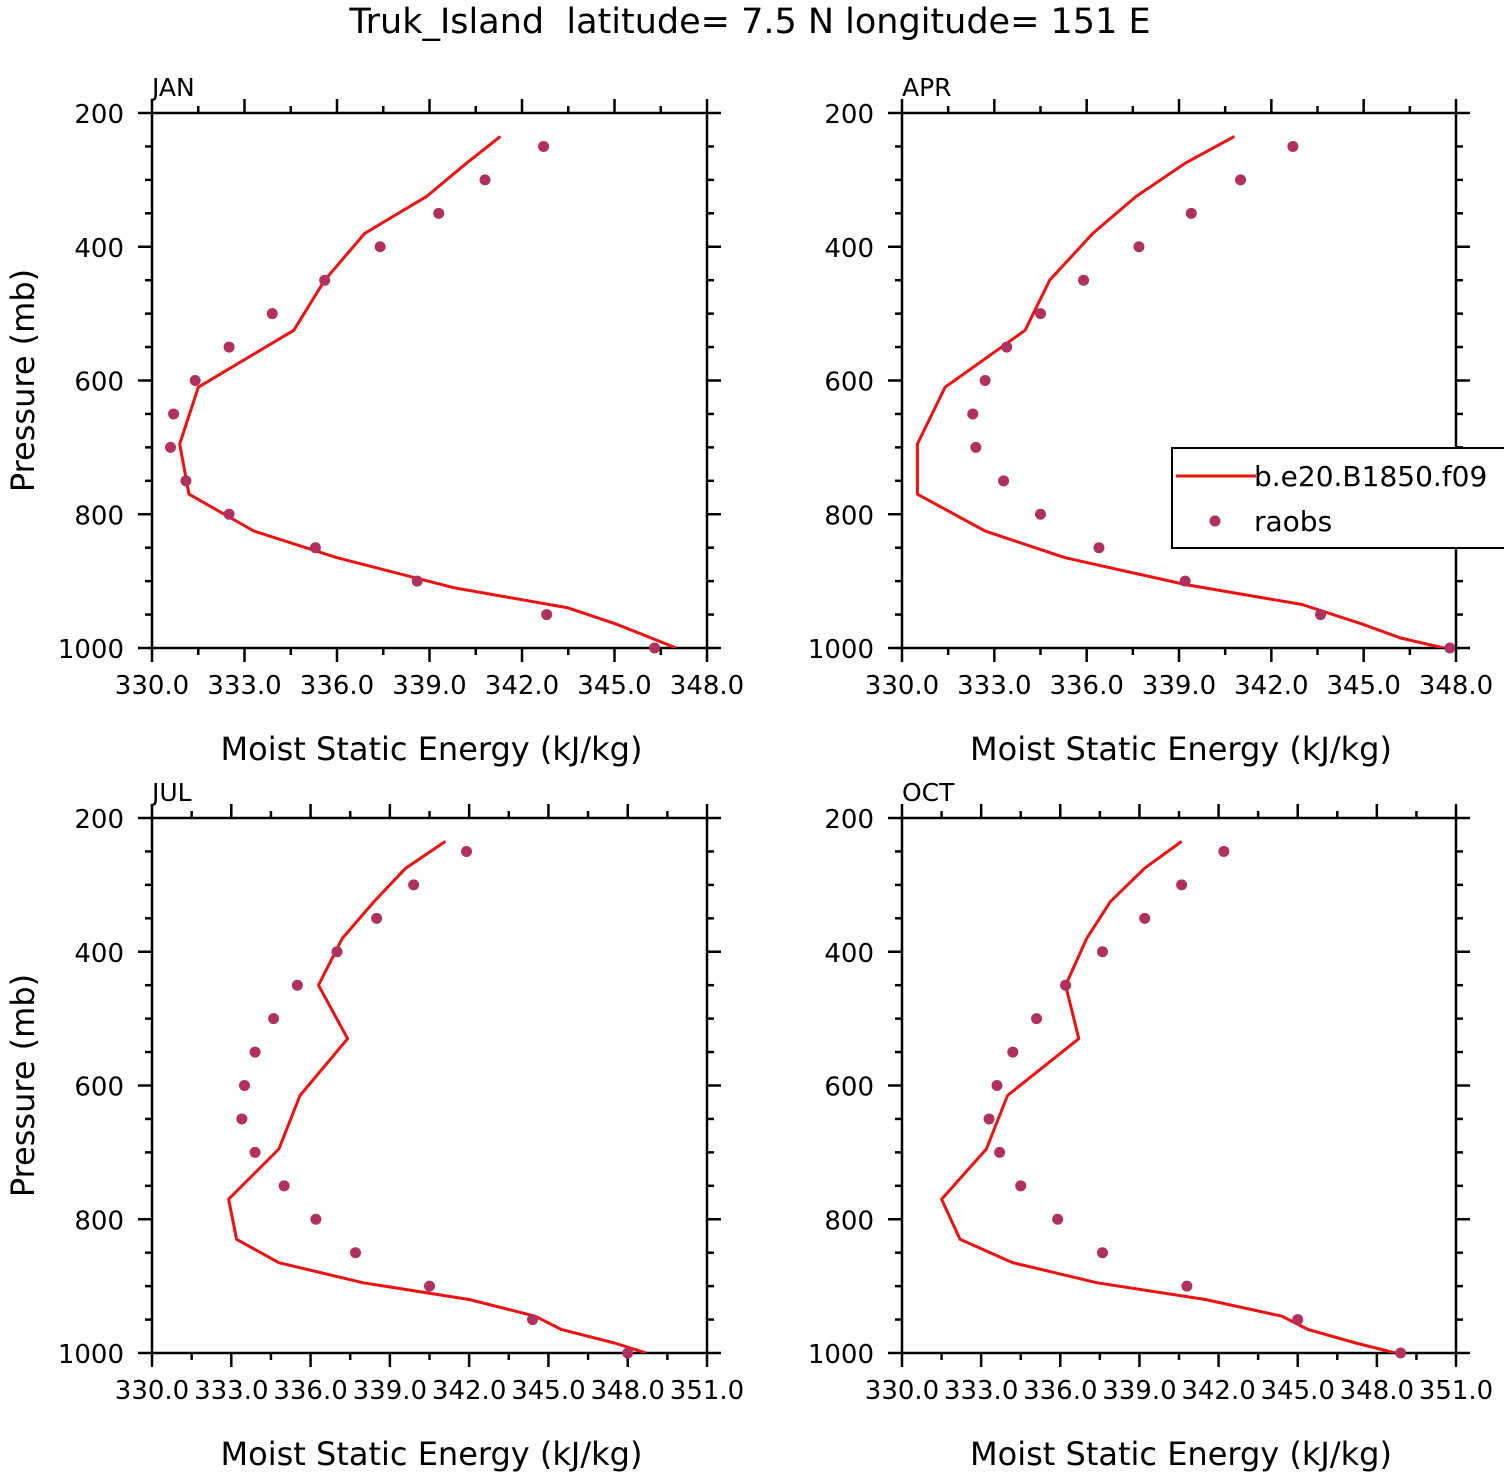 This screenshot has width=1504, height=1479. Describe the element at coordinates (231, 1391) in the screenshot. I see `x-tick-label: 333.0` at that location.